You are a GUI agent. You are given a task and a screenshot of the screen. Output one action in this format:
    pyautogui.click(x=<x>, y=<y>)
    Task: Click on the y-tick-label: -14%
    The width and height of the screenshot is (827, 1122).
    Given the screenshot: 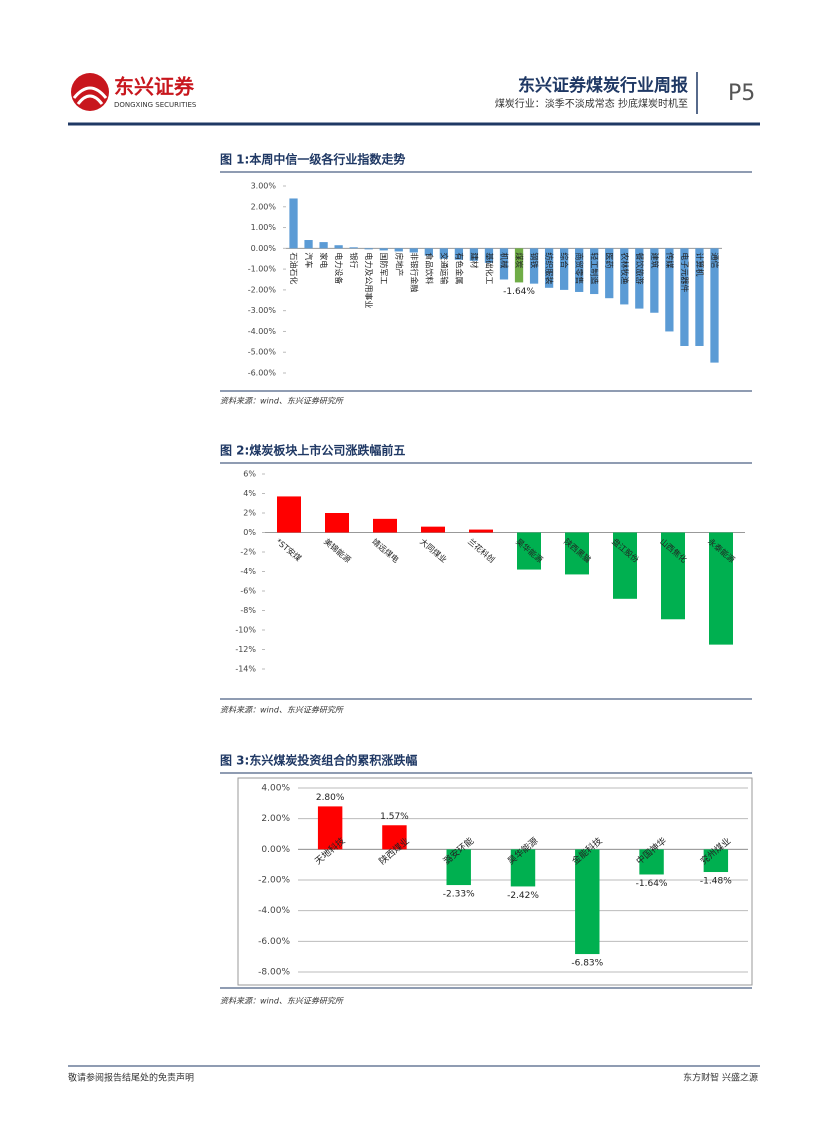 What is the action you would take?
    pyautogui.click(x=245, y=669)
    